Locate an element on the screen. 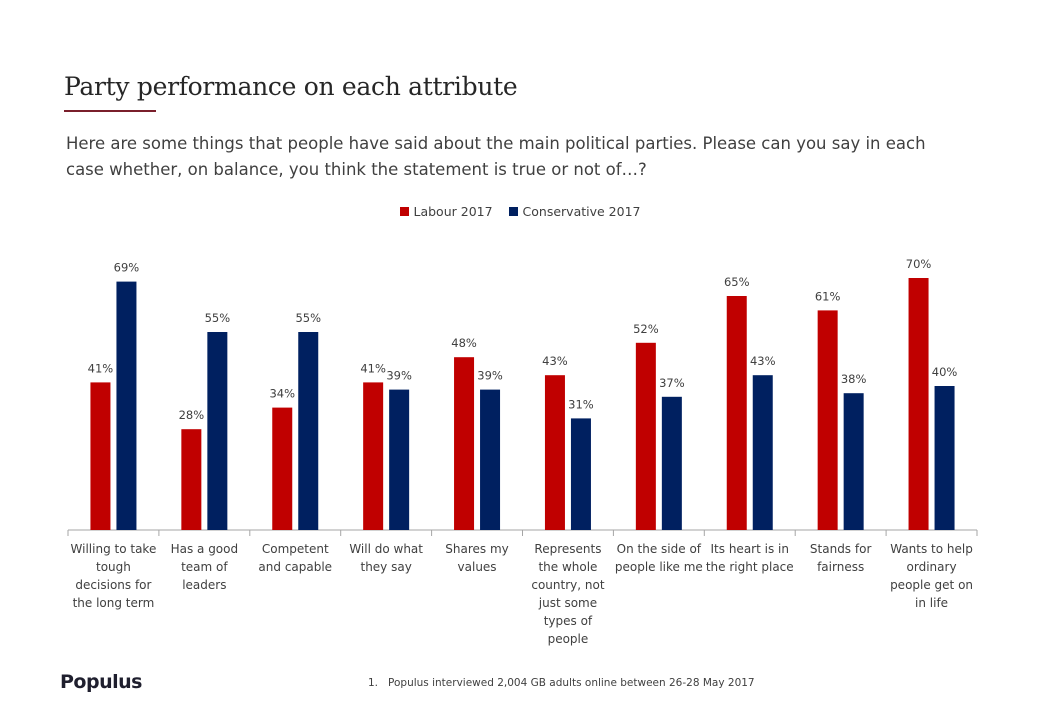  category-label: people is located at coordinates (568, 639).